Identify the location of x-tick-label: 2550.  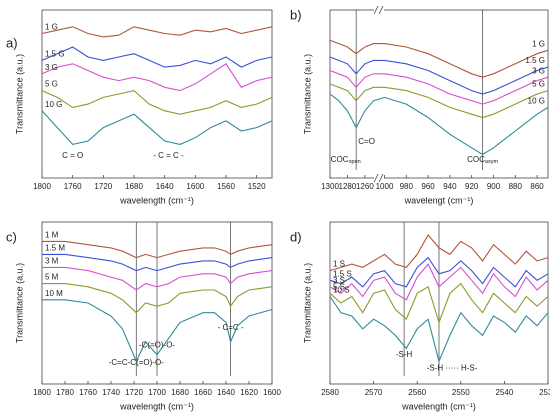
(461, 392).